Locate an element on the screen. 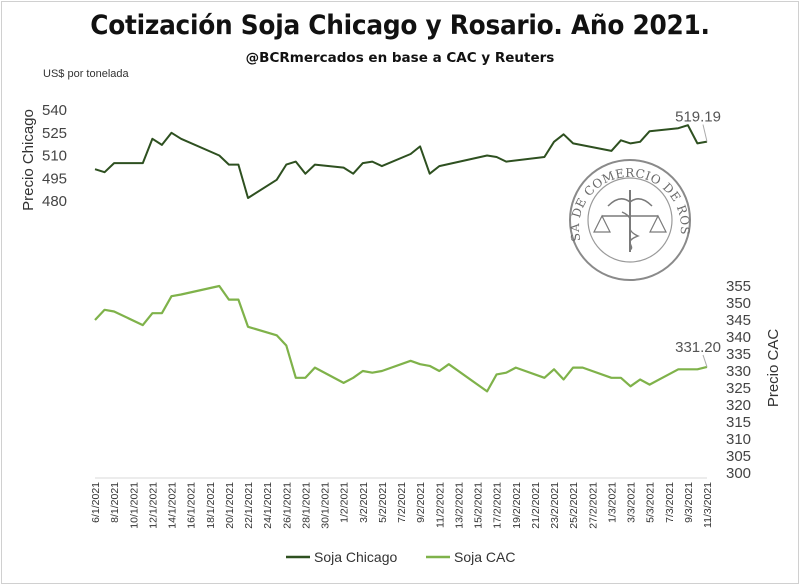 The height and width of the screenshot is (585, 800). x-tick-label: 18/1/2021 is located at coordinates (211, 505).